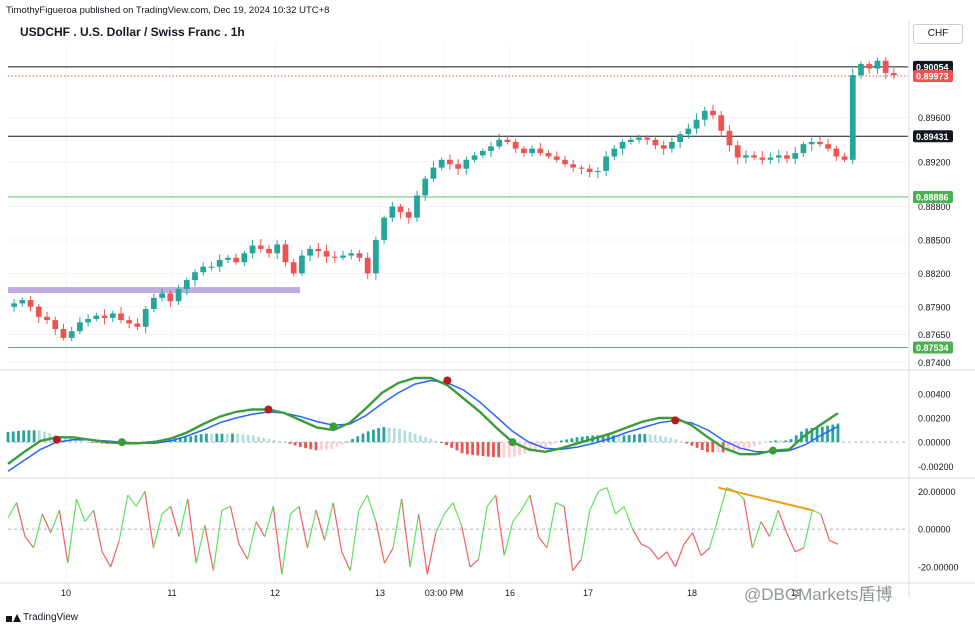 This screenshot has width=975, height=631. Describe the element at coordinates (934, 207) in the screenshot. I see `price-tick-label: 0.88800` at that location.